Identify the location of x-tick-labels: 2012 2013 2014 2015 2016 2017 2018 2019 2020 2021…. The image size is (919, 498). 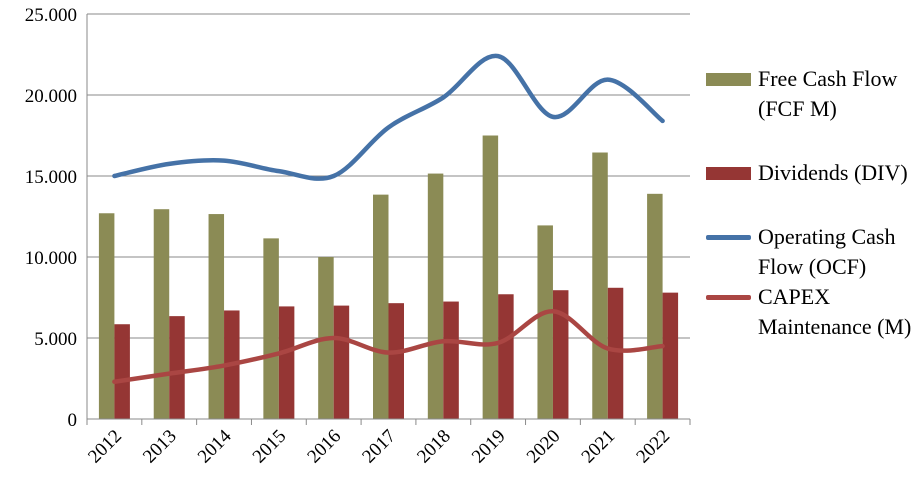
(379, 446).